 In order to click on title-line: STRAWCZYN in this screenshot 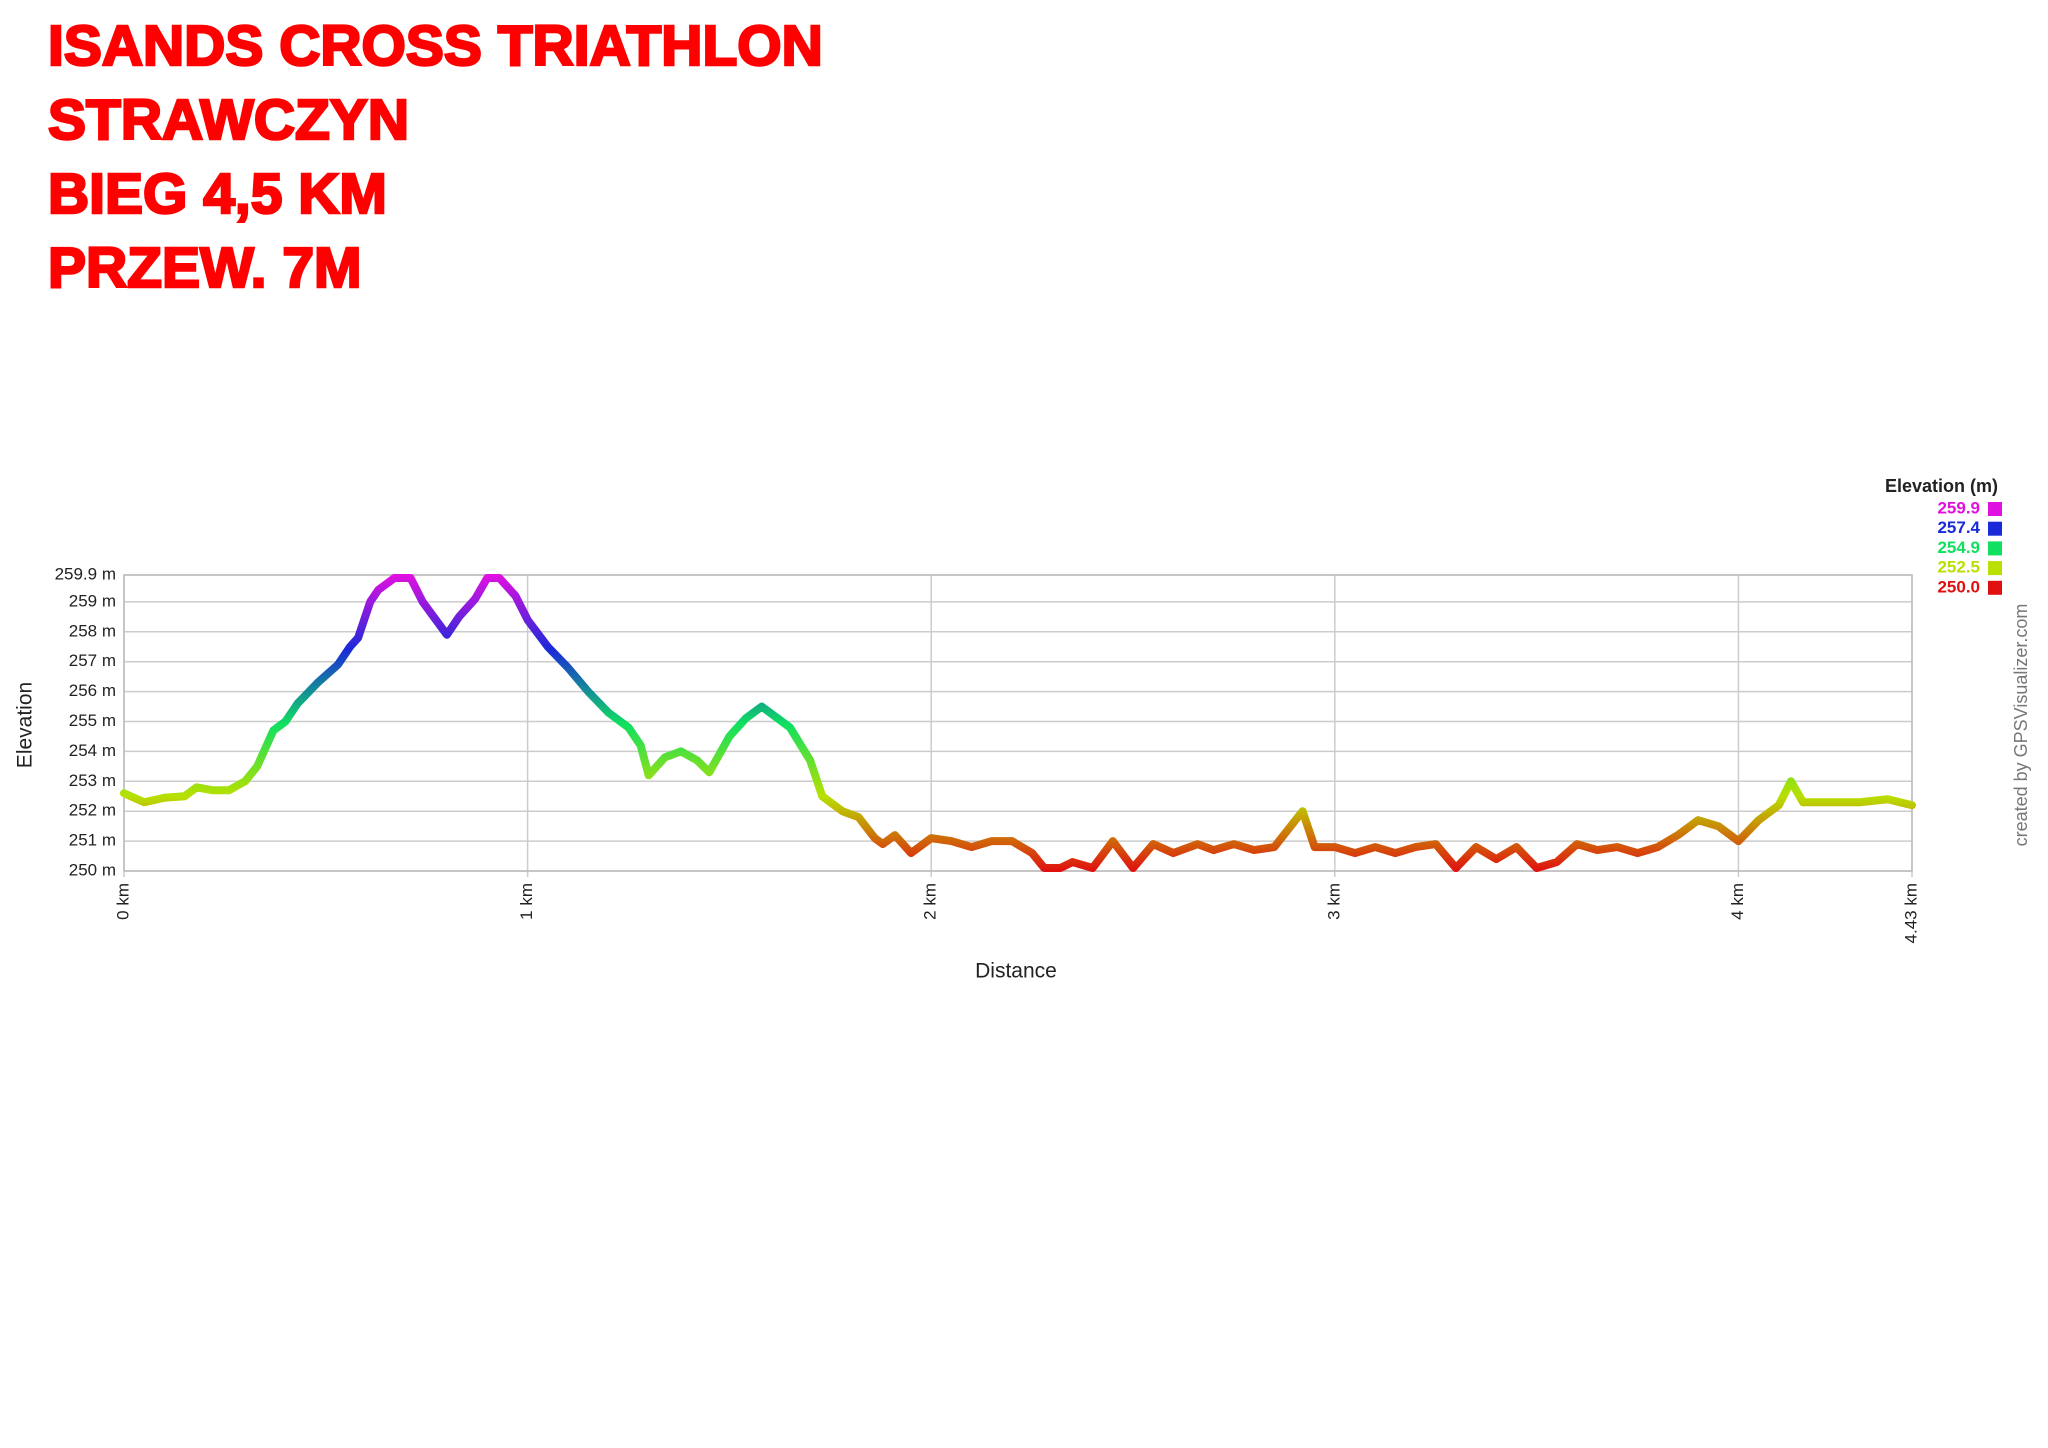, I will do `click(228, 120)`.